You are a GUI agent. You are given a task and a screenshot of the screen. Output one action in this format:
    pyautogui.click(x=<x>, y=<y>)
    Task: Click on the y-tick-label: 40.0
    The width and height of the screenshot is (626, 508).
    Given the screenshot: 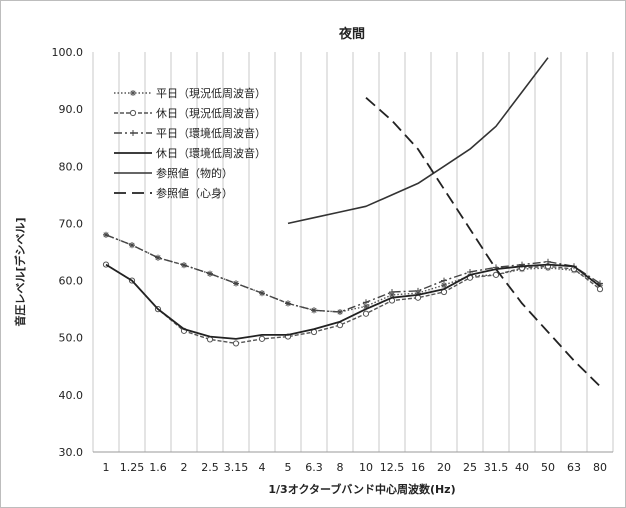 What is the action you would take?
    pyautogui.click(x=71, y=395)
    